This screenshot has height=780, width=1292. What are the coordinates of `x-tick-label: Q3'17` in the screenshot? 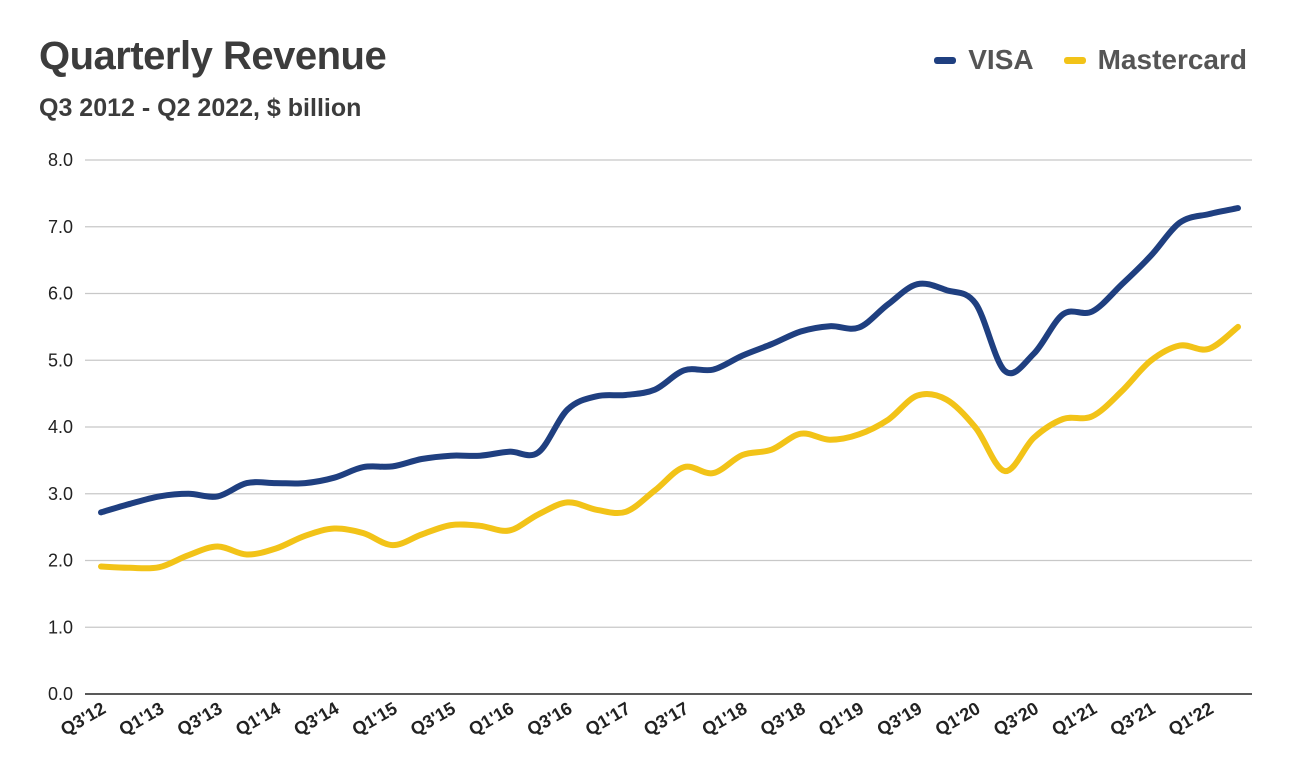 It's located at (666, 718).